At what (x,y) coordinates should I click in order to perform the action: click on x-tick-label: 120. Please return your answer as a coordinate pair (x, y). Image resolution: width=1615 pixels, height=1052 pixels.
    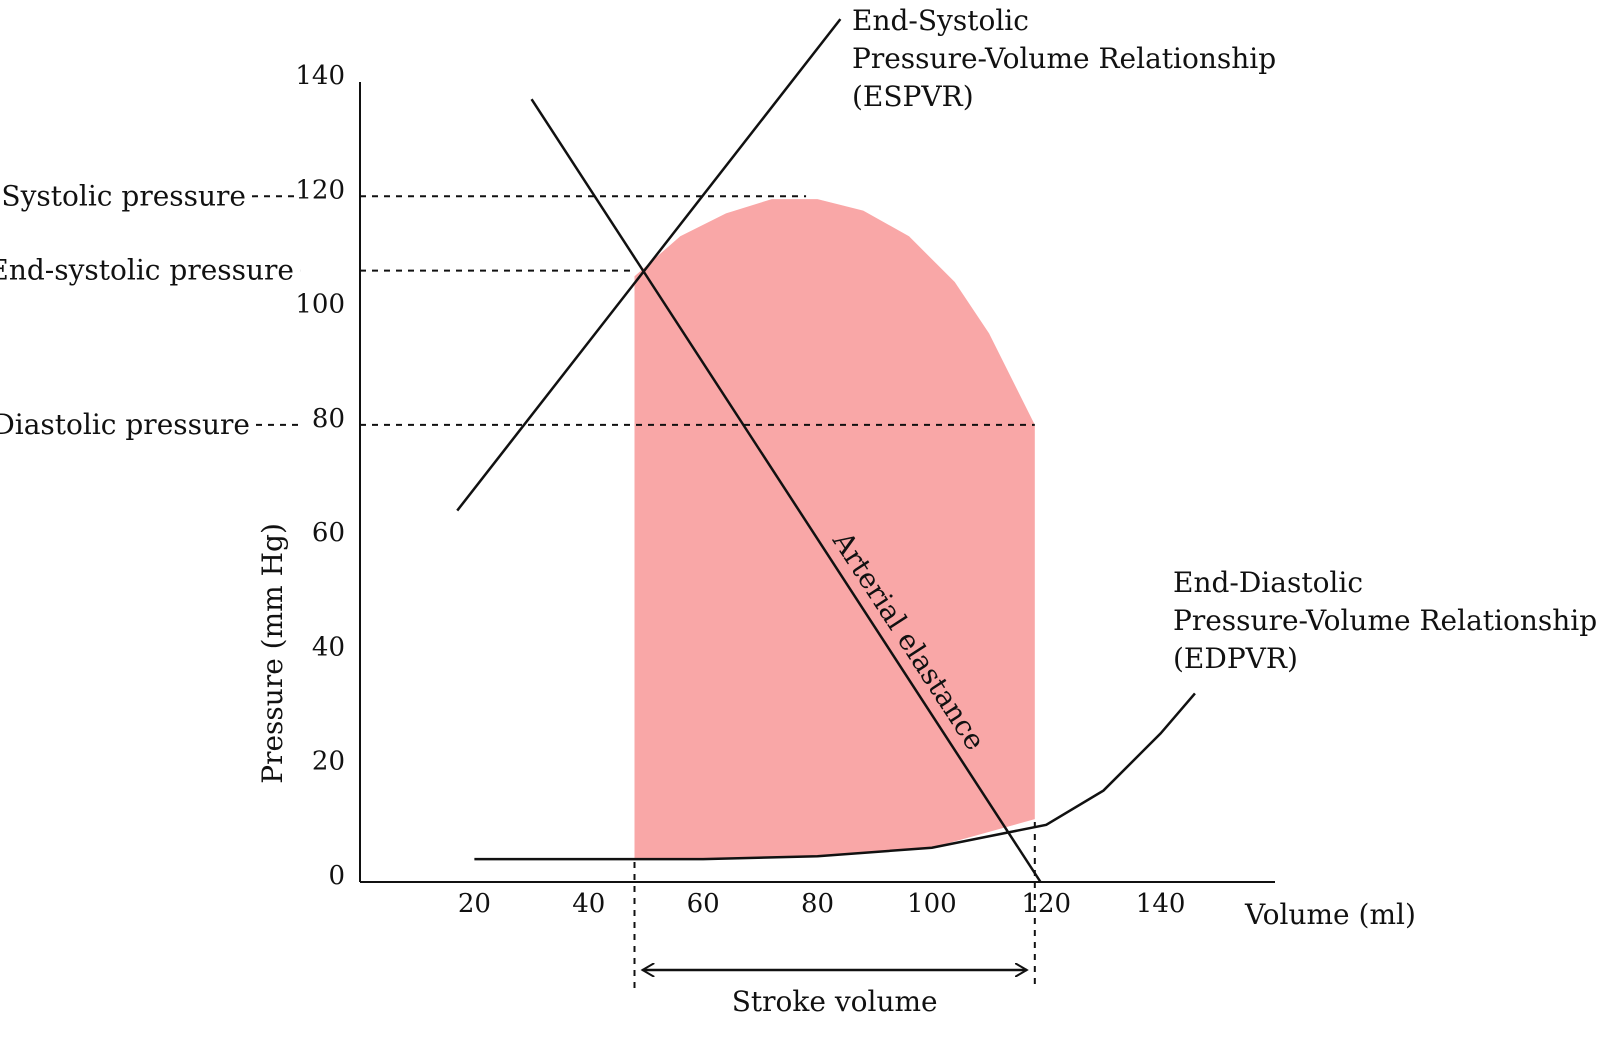
    Looking at the image, I should click on (1046, 904).